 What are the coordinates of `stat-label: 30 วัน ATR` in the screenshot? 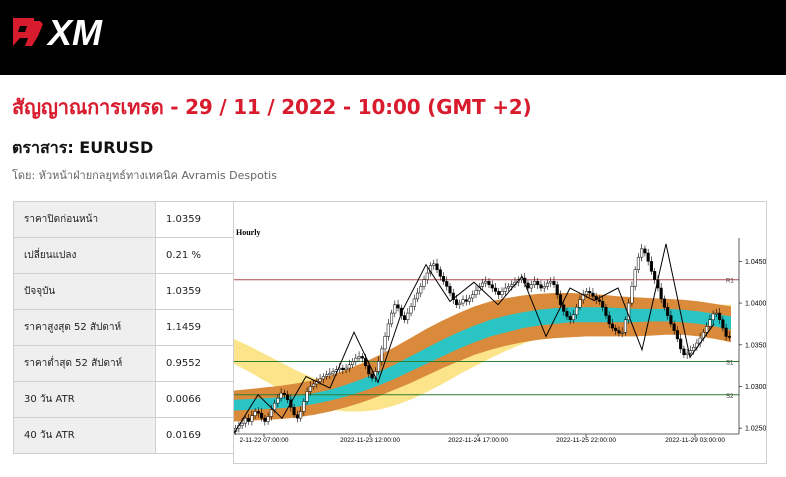 It's located at (84, 399).